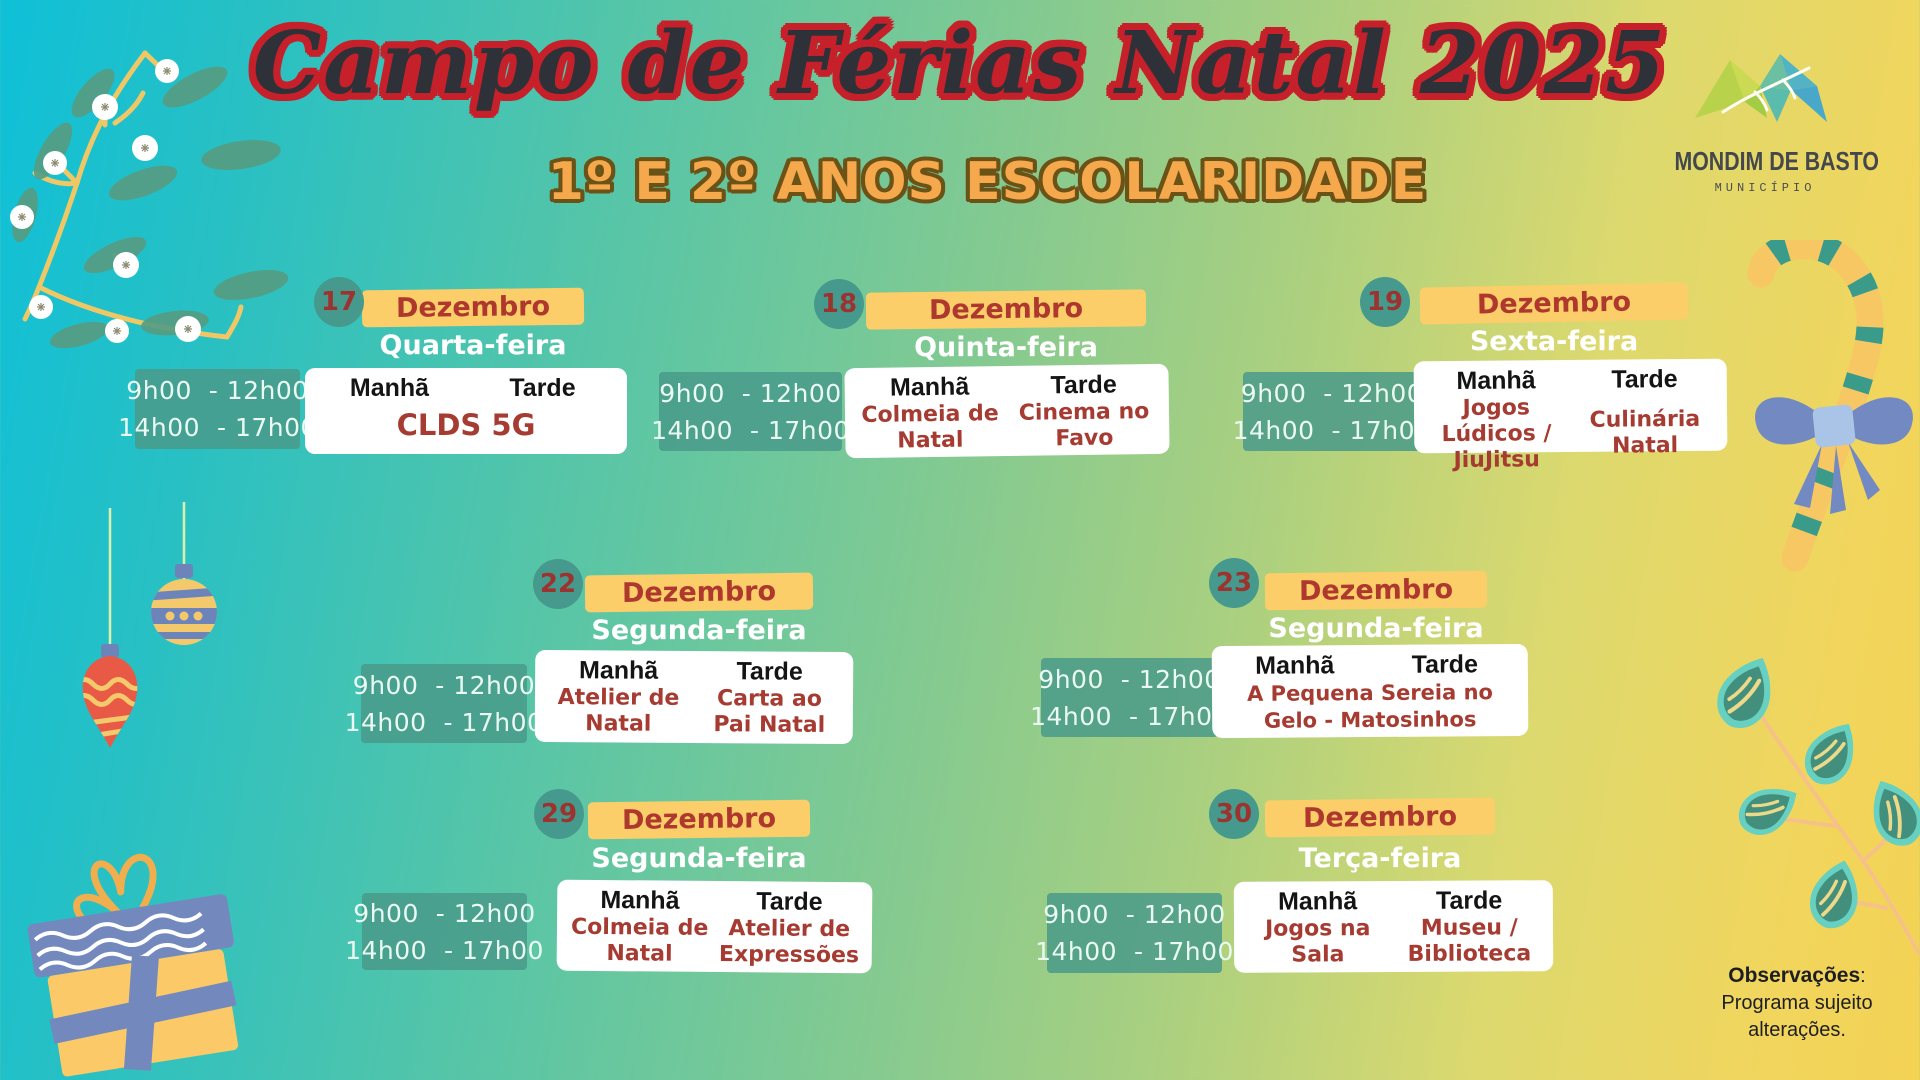 The image size is (1920, 1080). I want to click on day-number-badge: 29, so click(559, 814).